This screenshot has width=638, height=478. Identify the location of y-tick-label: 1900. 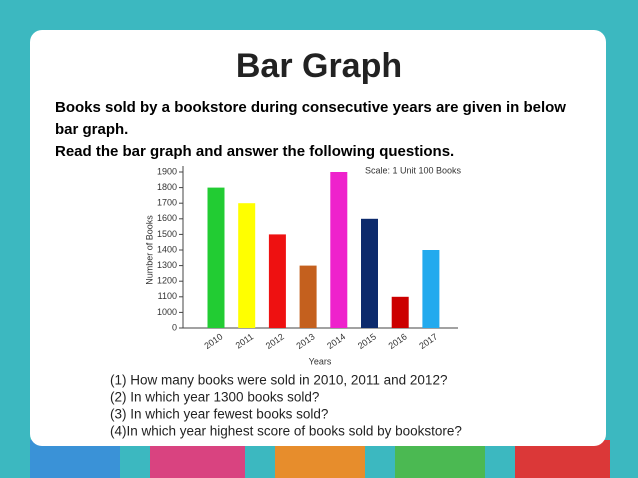
(167, 171).